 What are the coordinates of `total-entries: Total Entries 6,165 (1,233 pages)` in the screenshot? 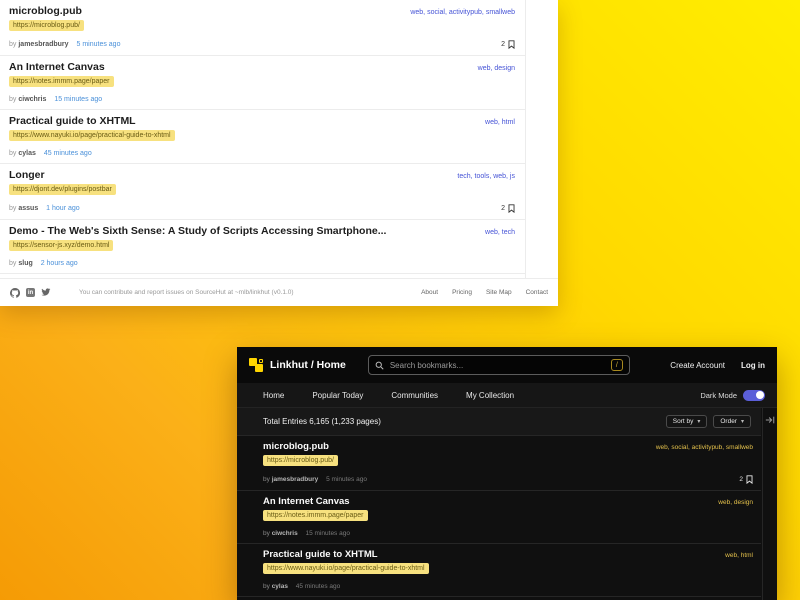 It's located at (322, 421).